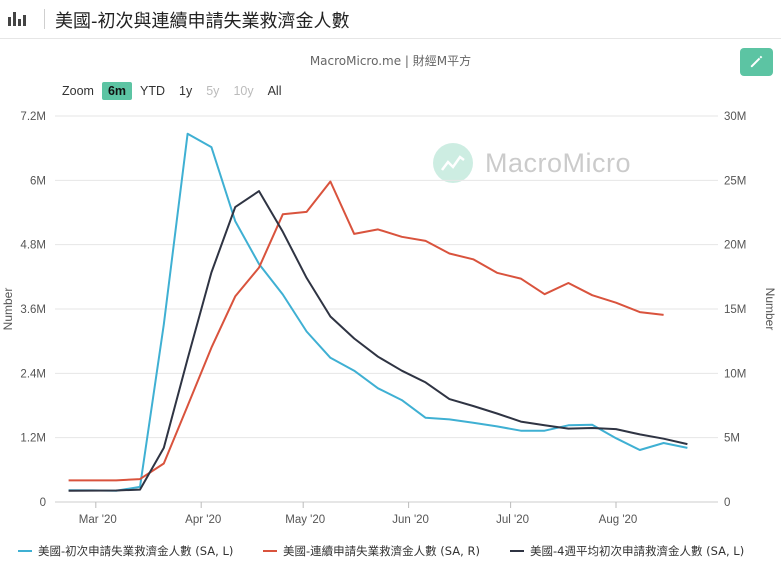  I want to click on y-right-axis-title: Number, so click(770, 309).